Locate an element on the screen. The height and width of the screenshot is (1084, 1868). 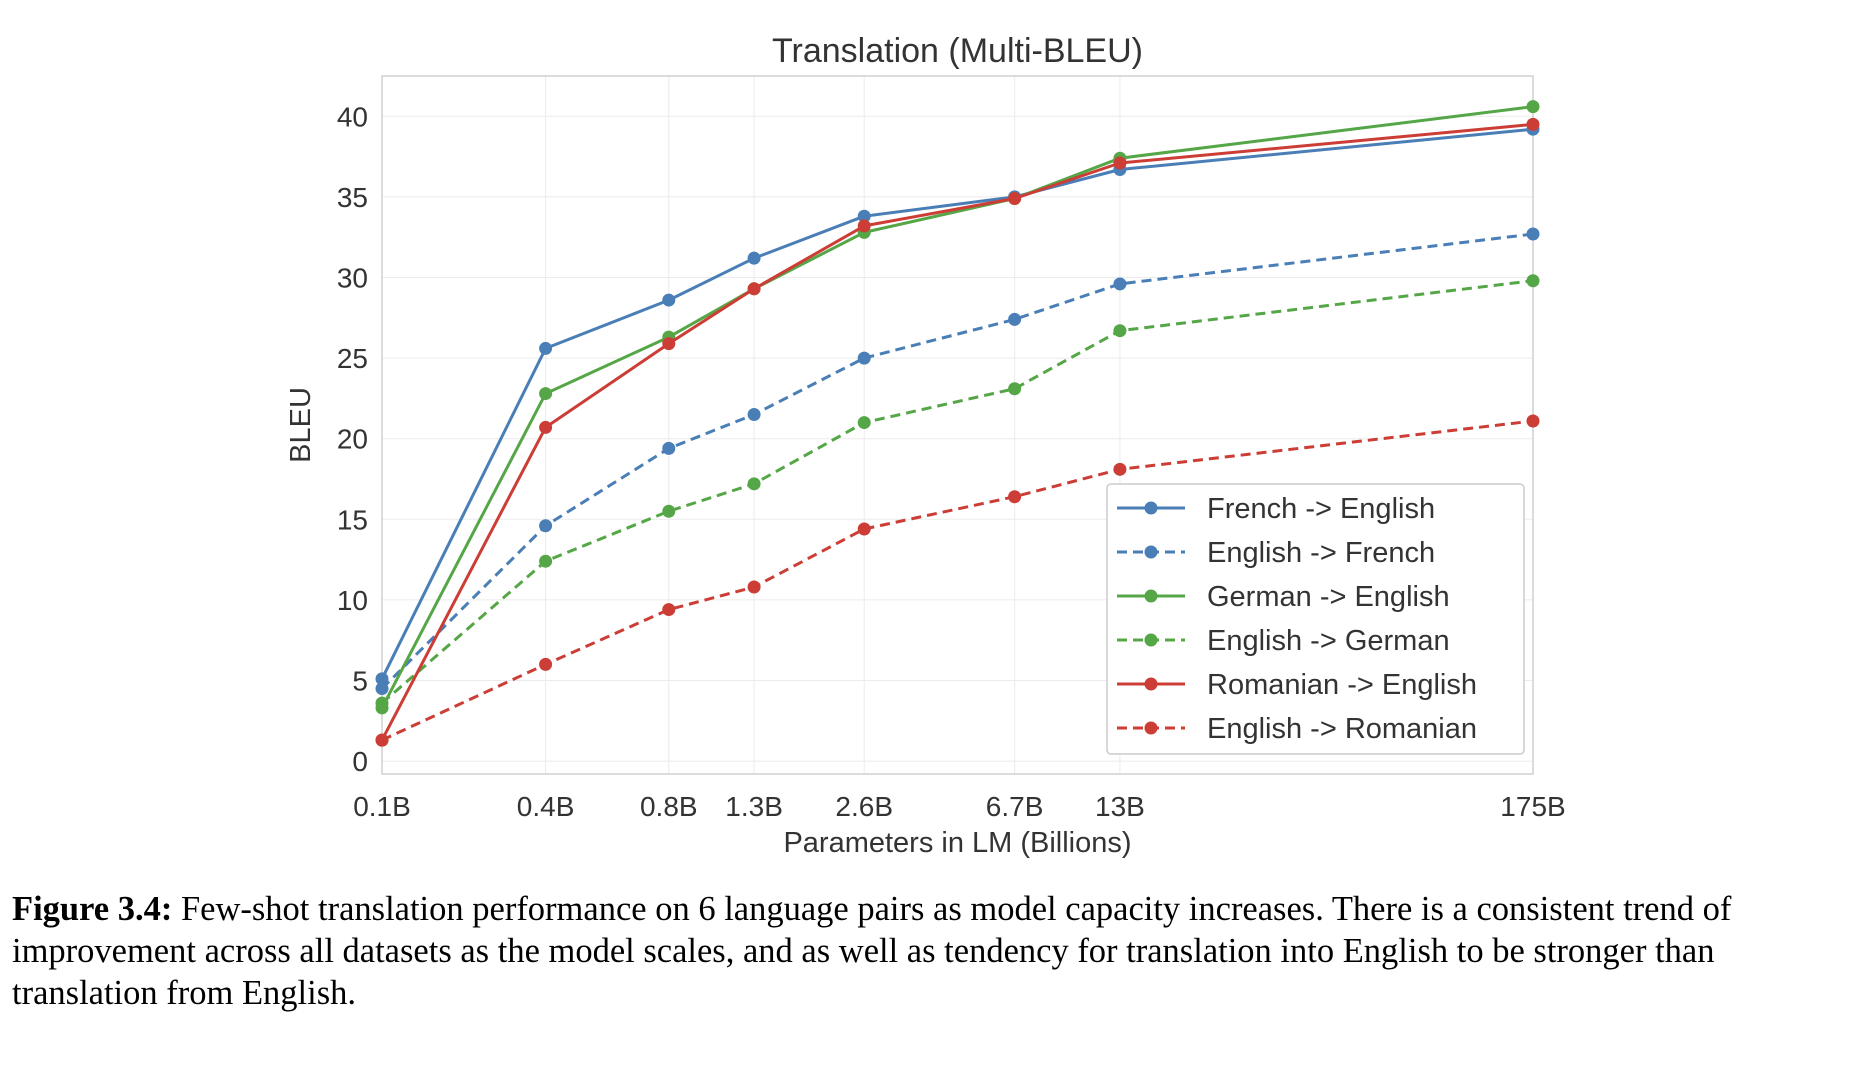
x-axis-label: Parameters in LM (Billions) is located at coordinates (957, 843).